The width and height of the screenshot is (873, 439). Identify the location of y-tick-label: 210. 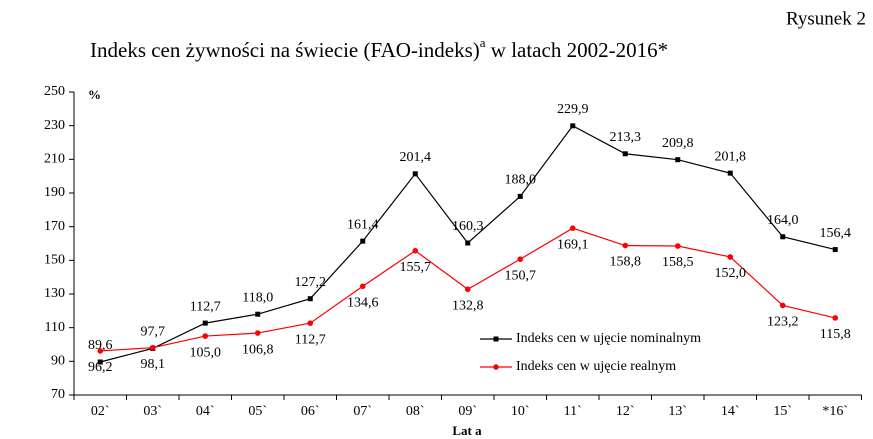
(54, 159).